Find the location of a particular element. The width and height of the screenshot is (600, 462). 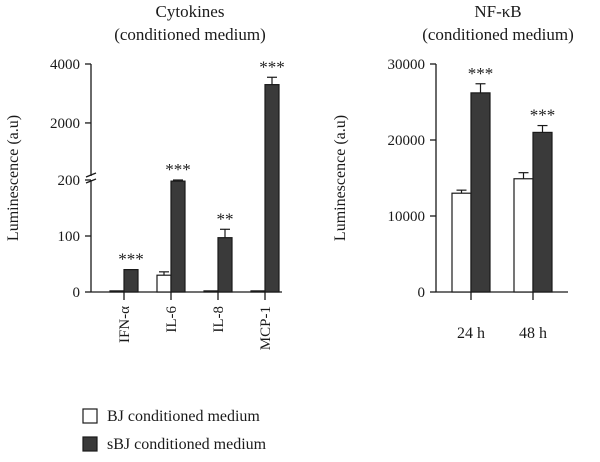

nfkb-bars: *** *** is located at coordinates (503, 178).